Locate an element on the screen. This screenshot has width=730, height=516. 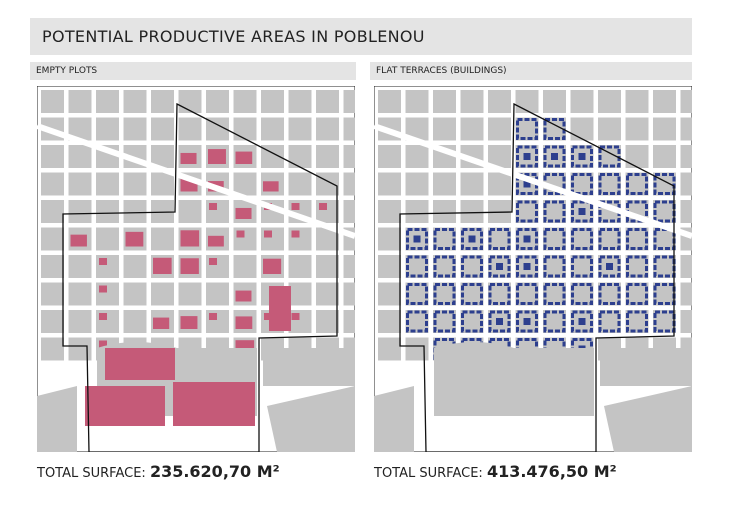
diagonal-road is located at coordinates (533, 181).